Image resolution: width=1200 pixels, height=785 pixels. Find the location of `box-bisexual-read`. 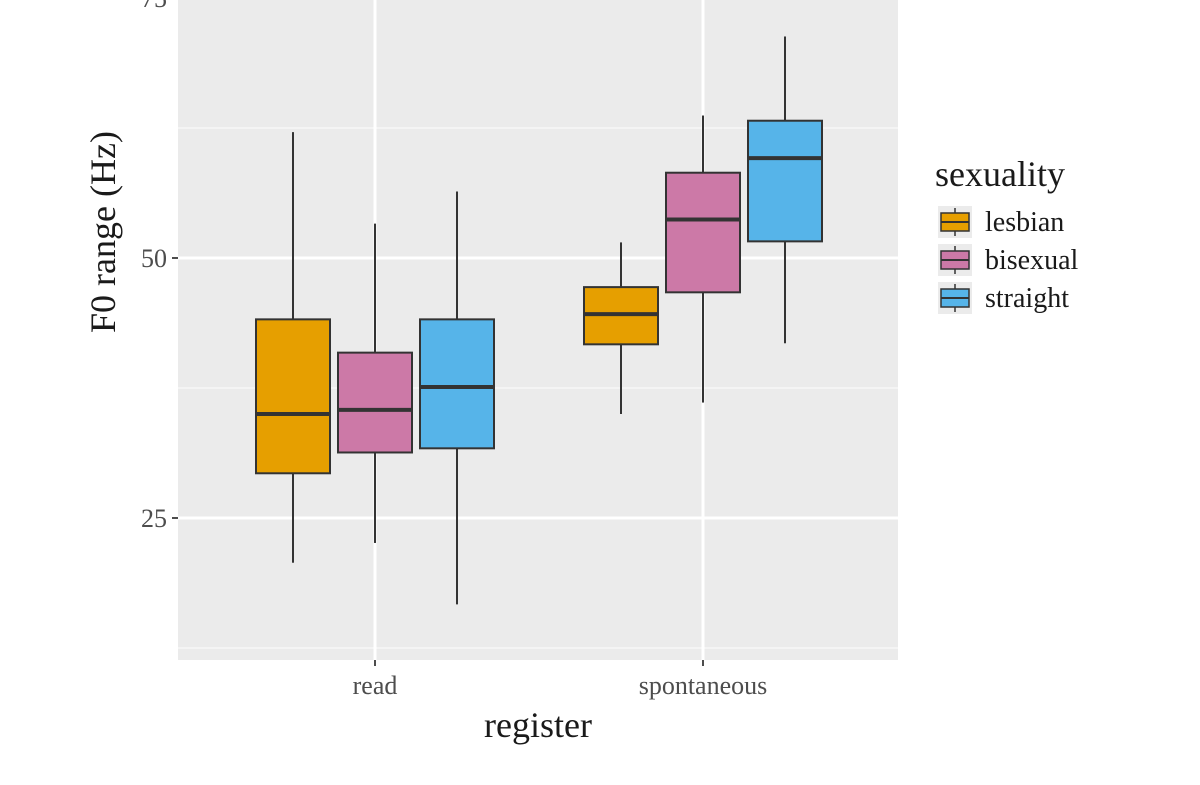

box-bisexual-read is located at coordinates (375, 383).